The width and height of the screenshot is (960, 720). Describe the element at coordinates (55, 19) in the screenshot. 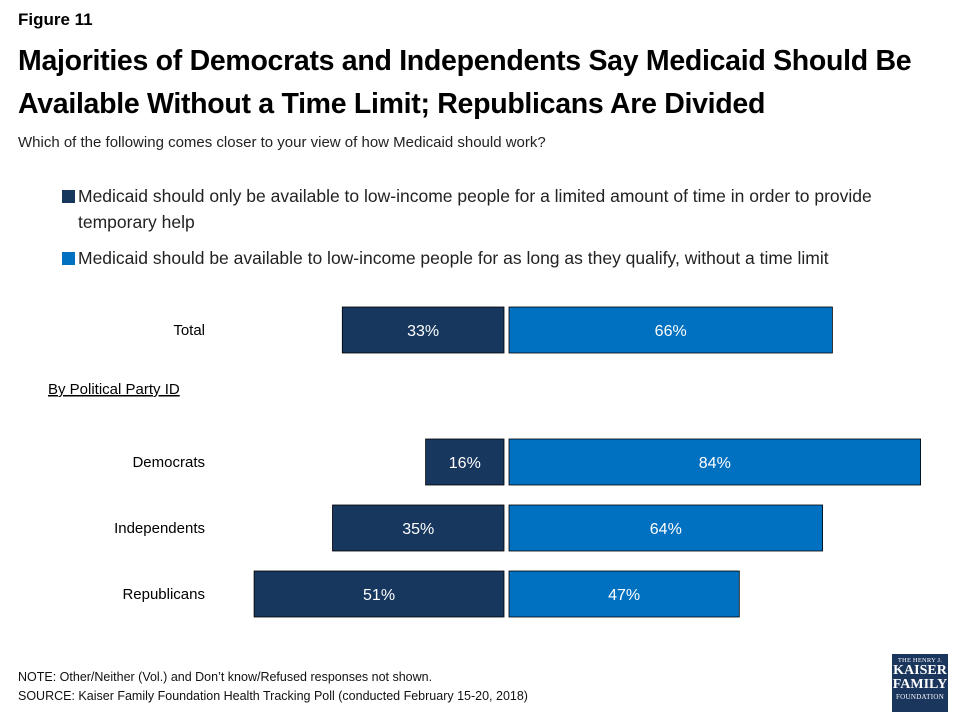

I see `figure-label: Figure 11` at that location.